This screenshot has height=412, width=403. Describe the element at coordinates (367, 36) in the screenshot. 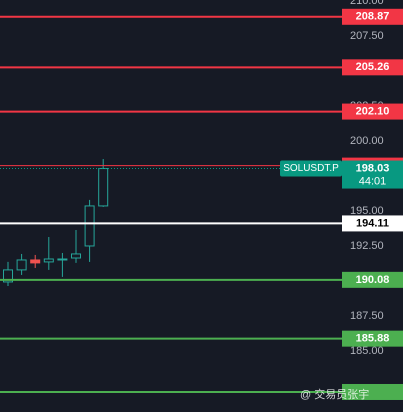

I see `y-tick-label: 207.50` at that location.